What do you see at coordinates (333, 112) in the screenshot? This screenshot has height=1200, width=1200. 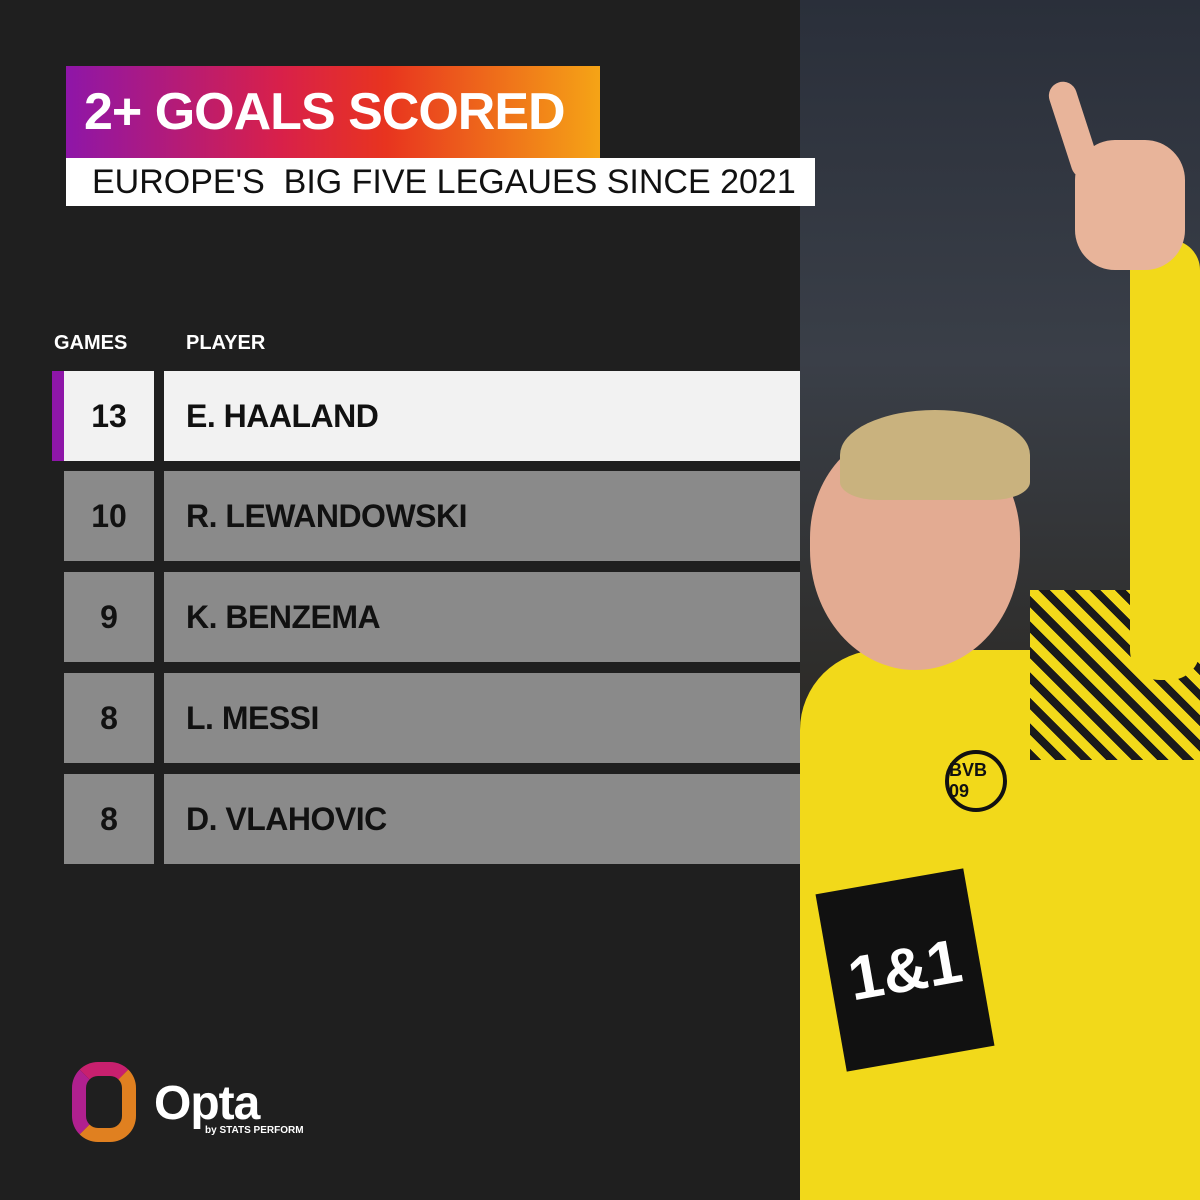 I see `title: 2+ GOALS SCORED` at bounding box center [333, 112].